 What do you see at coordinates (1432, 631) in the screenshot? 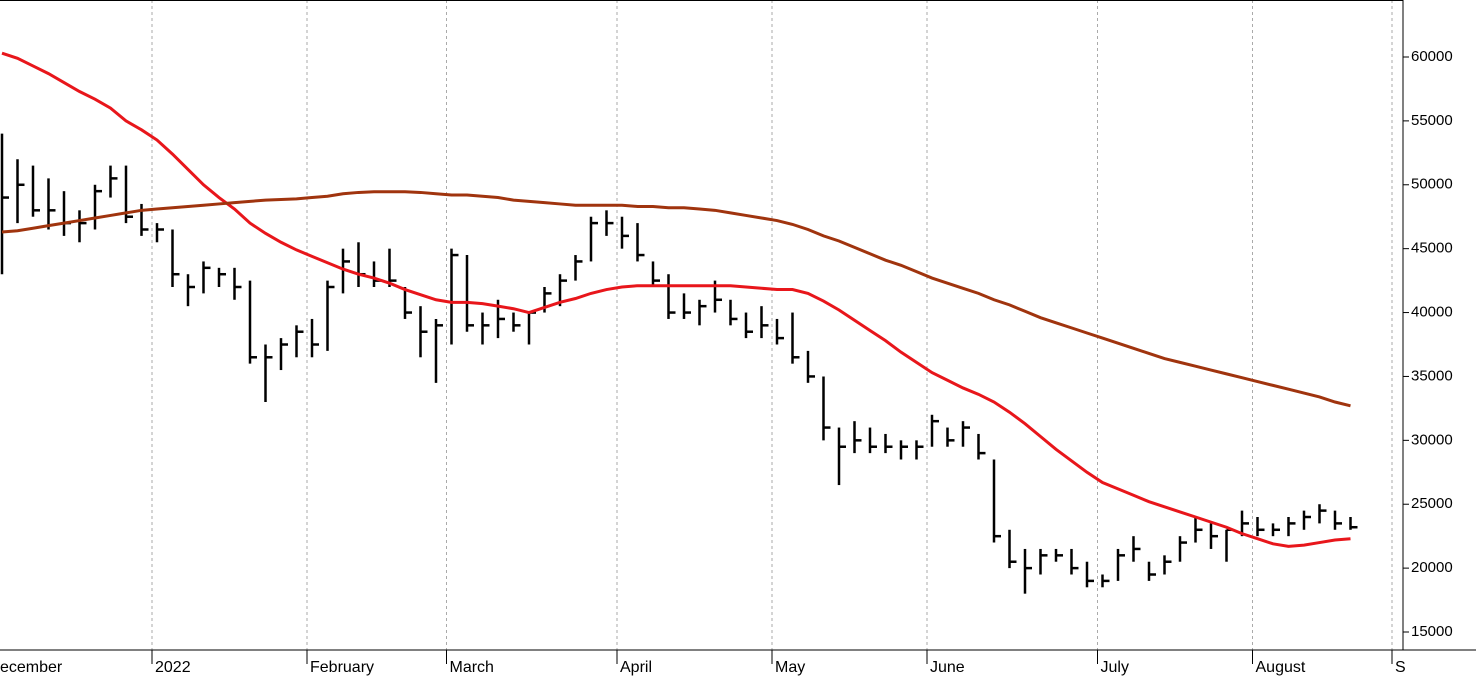
I see `y-tick-label: 15000` at bounding box center [1432, 631].